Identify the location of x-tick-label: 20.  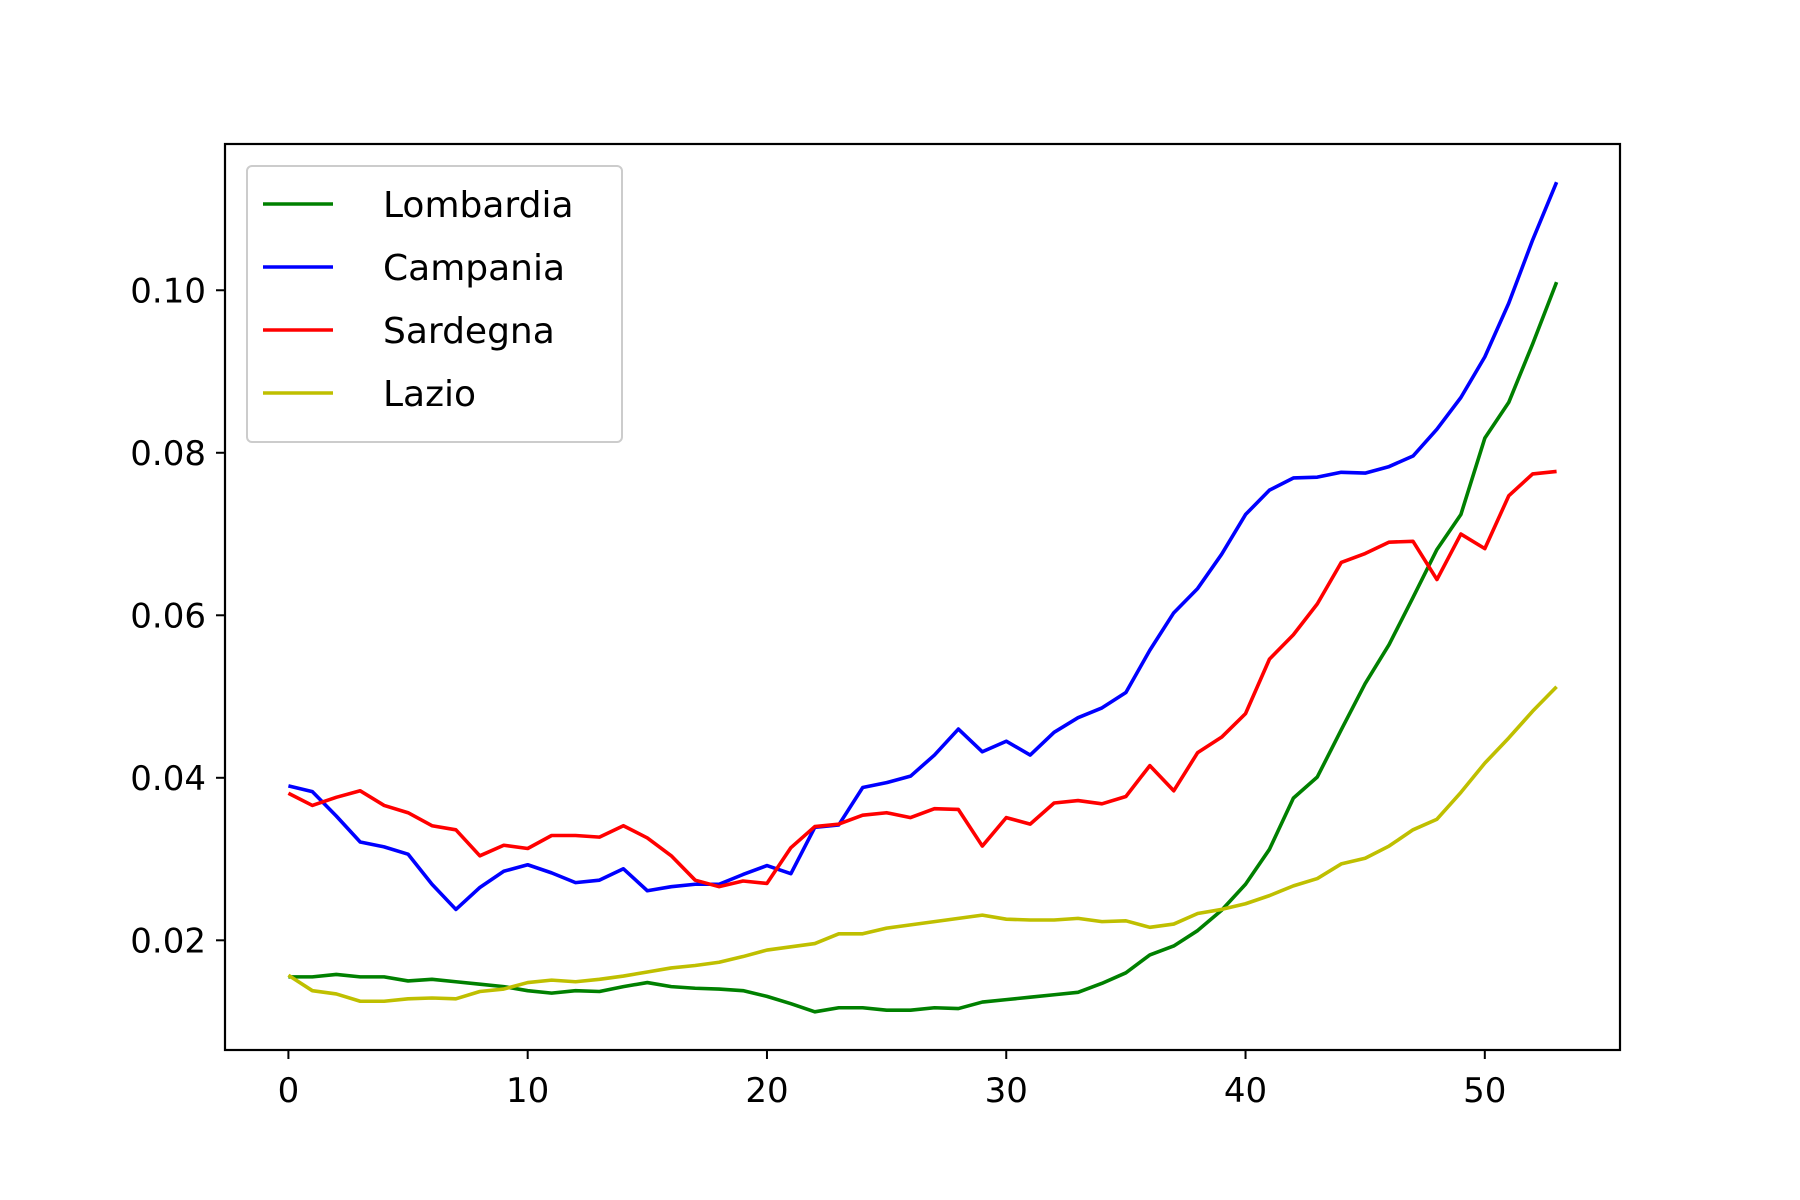
(766, 1091).